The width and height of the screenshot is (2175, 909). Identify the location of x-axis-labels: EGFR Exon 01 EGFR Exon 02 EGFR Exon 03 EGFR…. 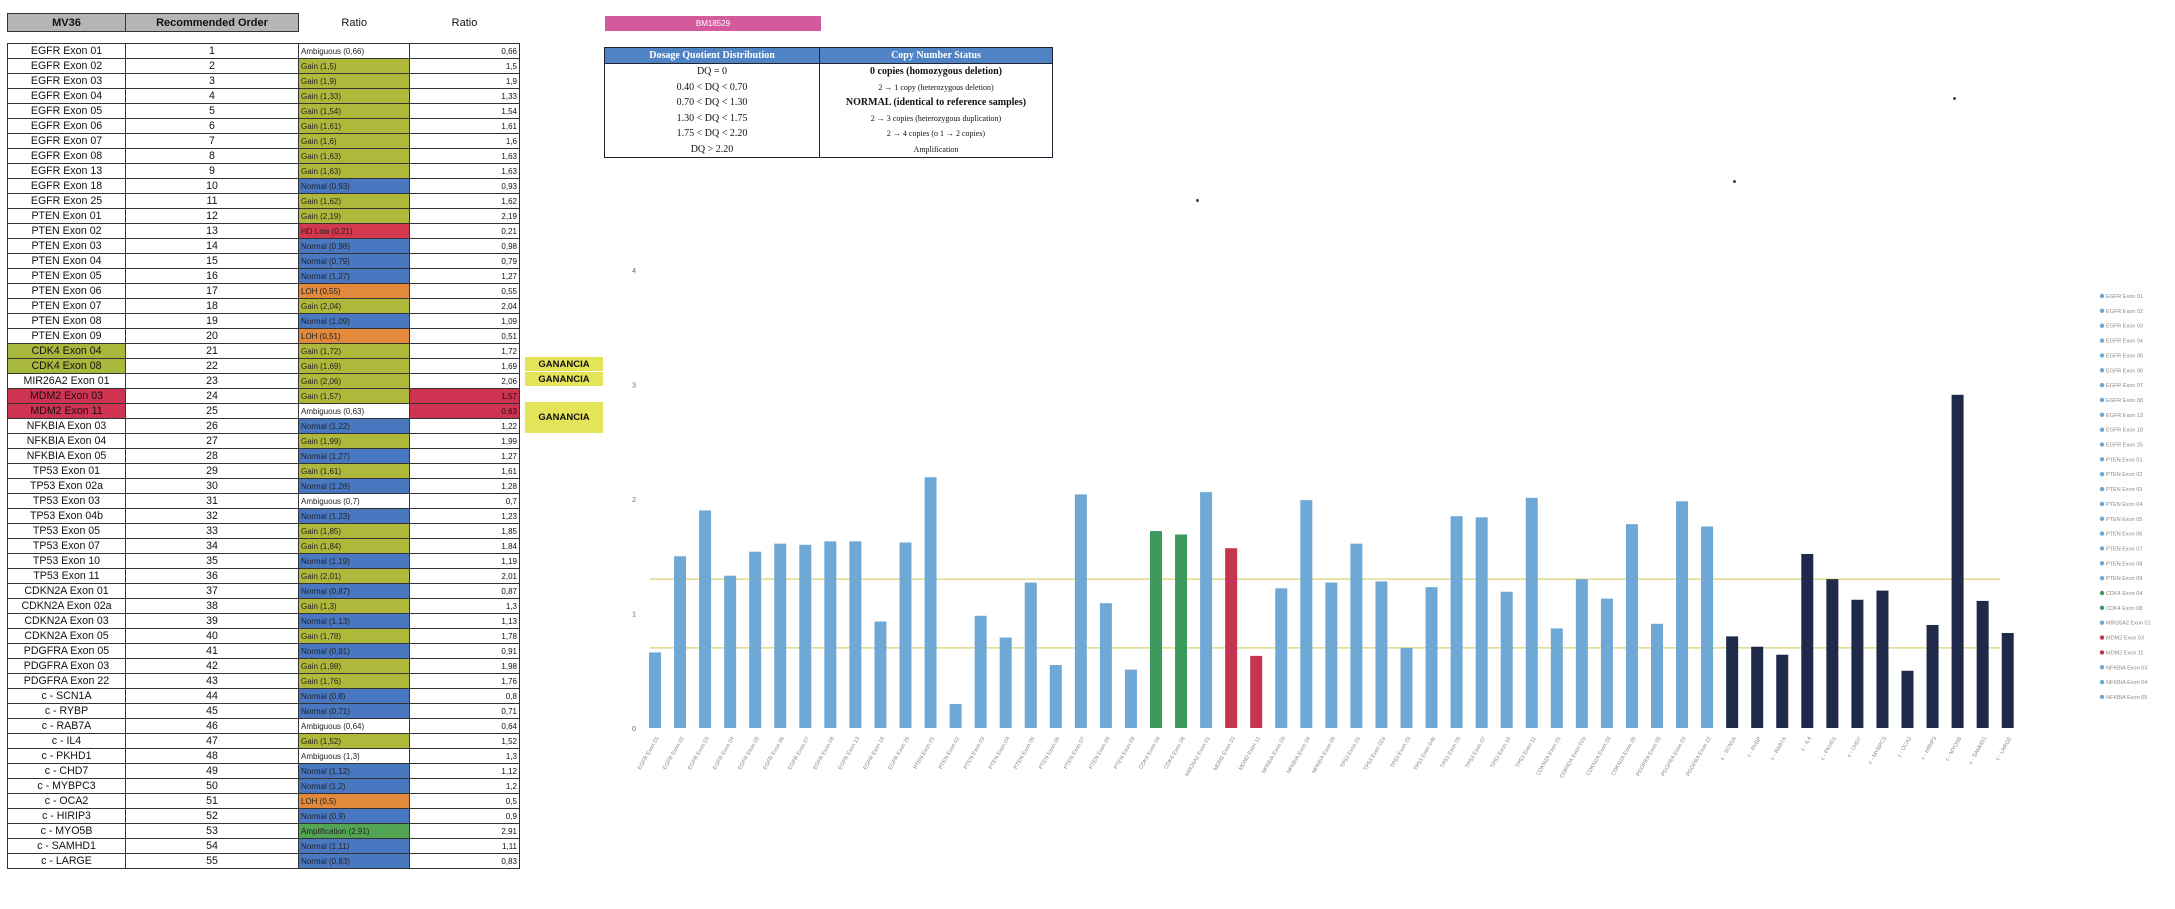
(1325, 757).